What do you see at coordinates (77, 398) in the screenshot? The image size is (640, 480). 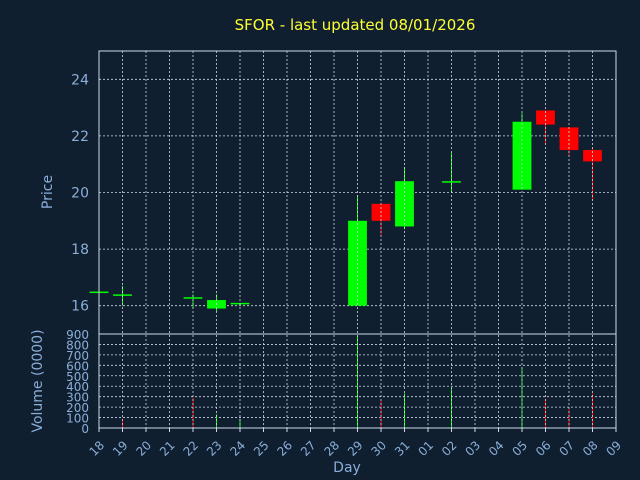 I see `volume-tick-label: 300` at bounding box center [77, 398].